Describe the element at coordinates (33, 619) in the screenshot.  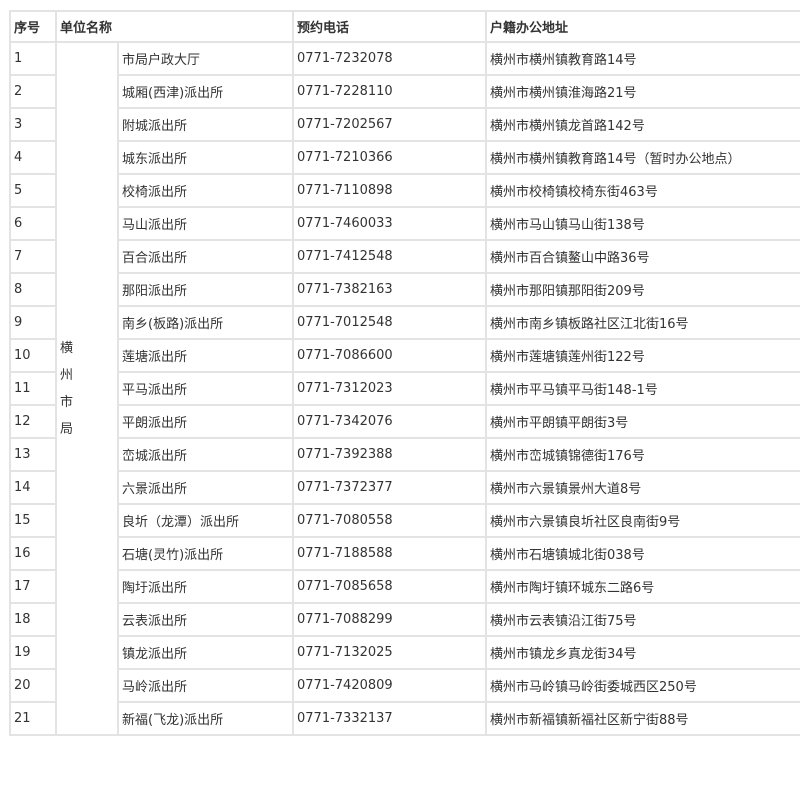
I see `row-index: 18` at that location.